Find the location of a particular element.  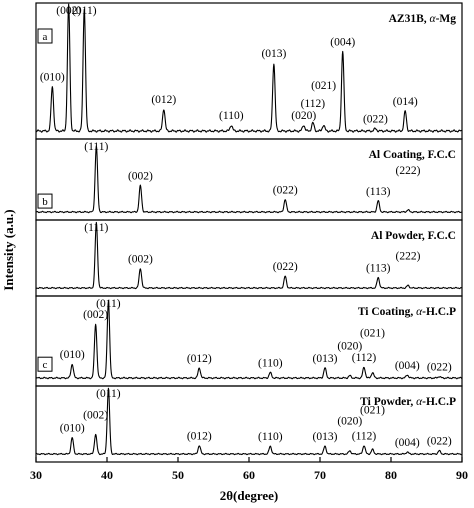

panel-title: Ti Coating, α-H.C.P is located at coordinates (407, 312).